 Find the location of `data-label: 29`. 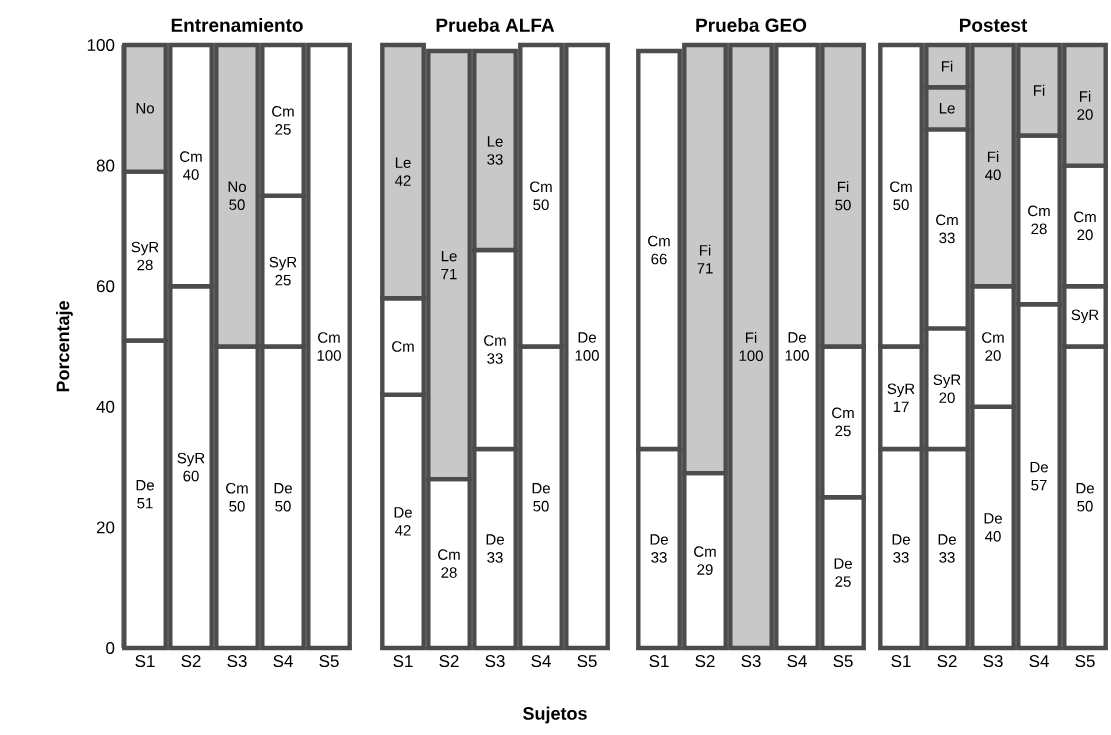

data-label: 29 is located at coordinates (705, 569).